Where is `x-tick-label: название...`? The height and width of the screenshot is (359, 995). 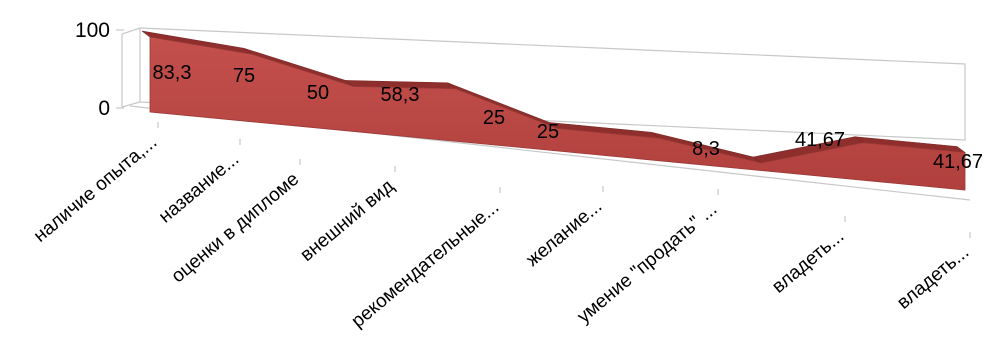 x-tick-label: название... is located at coordinates (199, 188).